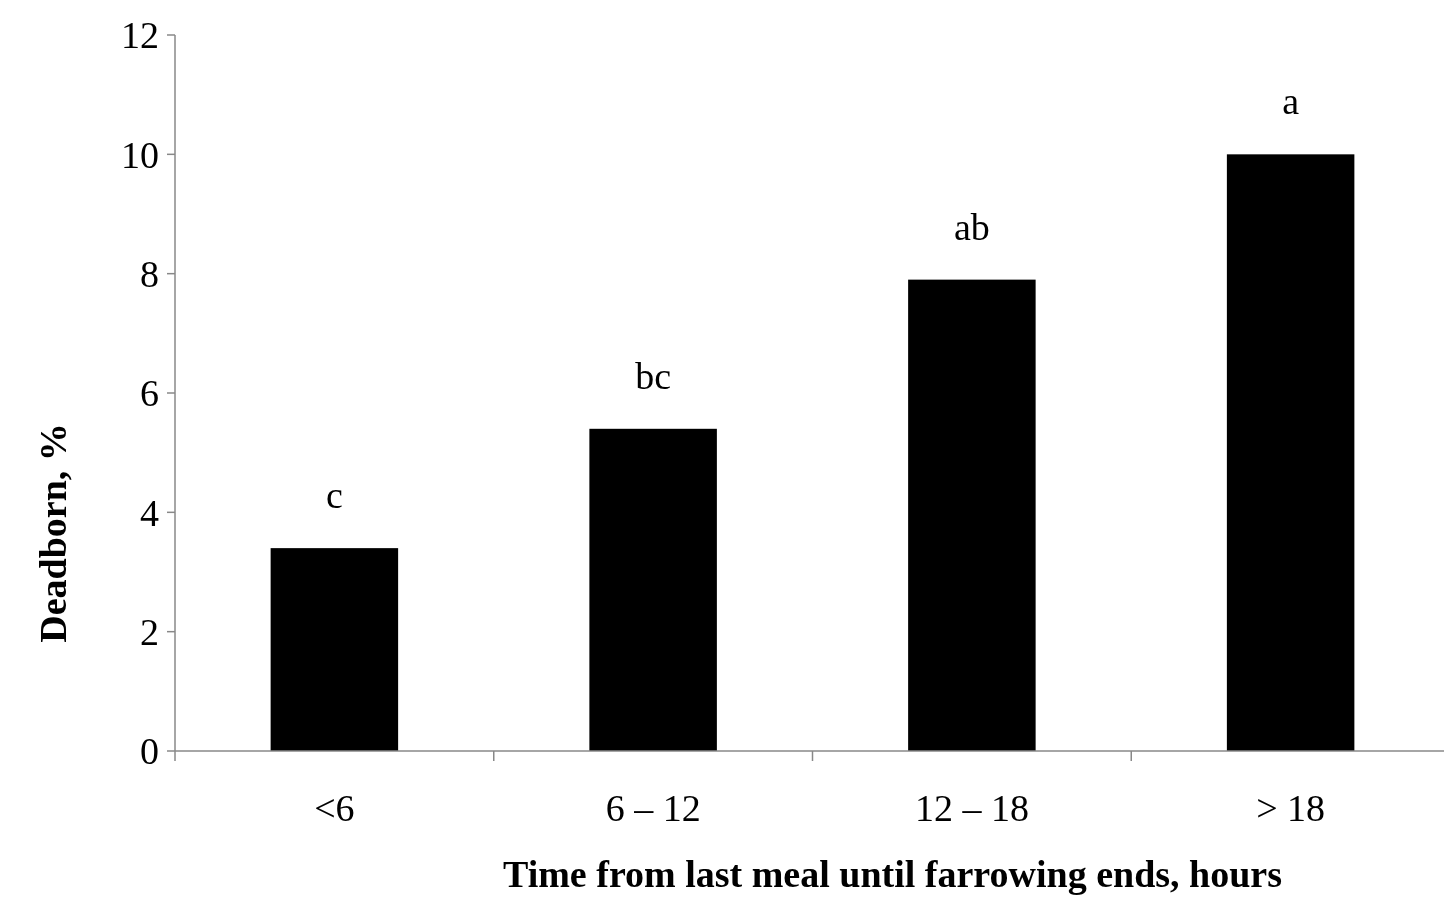 The height and width of the screenshot is (910, 1452). Describe the element at coordinates (53, 533) in the screenshot. I see `y-axis-title: Deadborn, %` at that location.